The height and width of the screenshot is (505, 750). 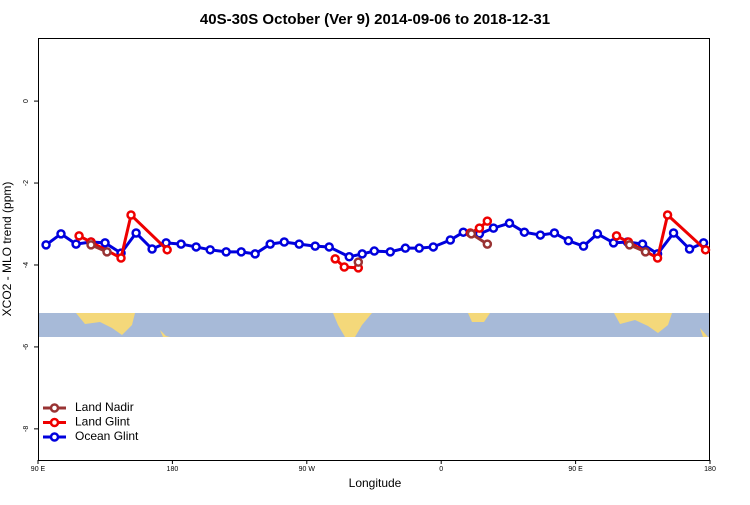 What do you see at coordinates (307, 469) in the screenshot?
I see `x-tick-label: 90 W` at bounding box center [307, 469].